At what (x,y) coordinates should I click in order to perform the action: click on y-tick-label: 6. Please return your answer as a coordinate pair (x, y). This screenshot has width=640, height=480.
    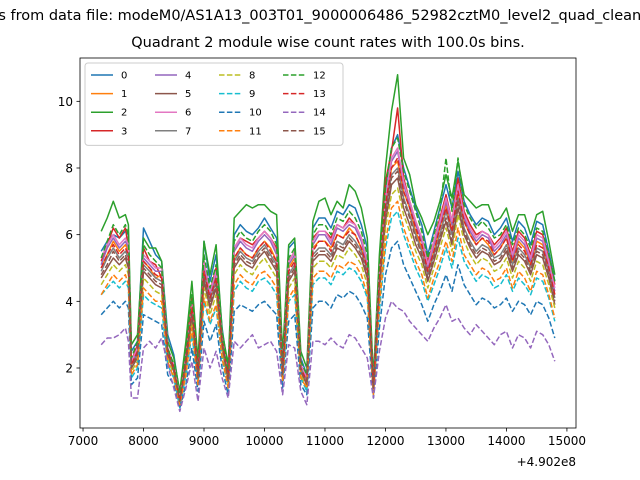
    Looking at the image, I should click on (69, 235).